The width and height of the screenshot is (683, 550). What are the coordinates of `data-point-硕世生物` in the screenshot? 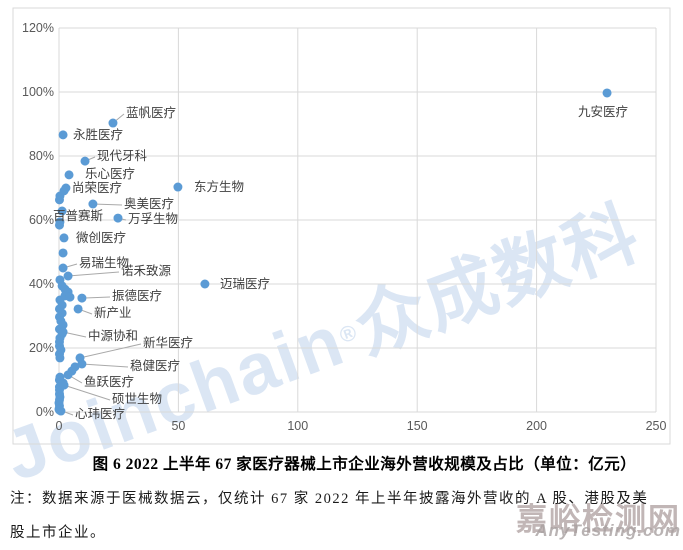 It's located at (64, 385).